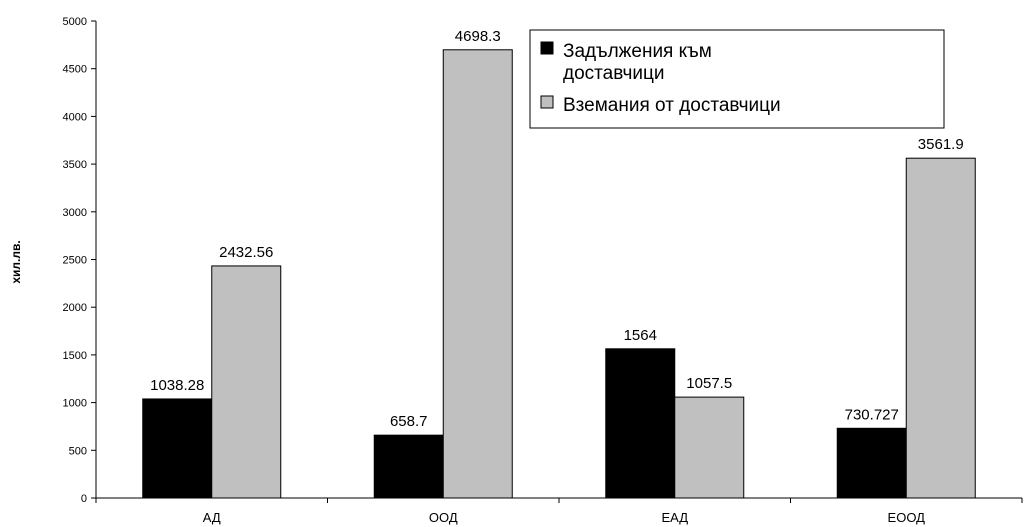 The image size is (1030, 527). What do you see at coordinates (640, 335) in the screenshot?
I see `data-label: 1564` at bounding box center [640, 335].